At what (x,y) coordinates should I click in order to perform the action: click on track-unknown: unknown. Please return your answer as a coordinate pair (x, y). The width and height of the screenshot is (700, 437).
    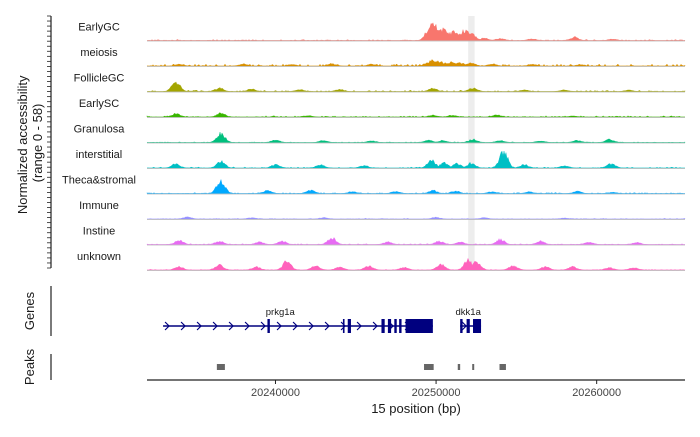
    Looking at the image, I should click on (381, 261).